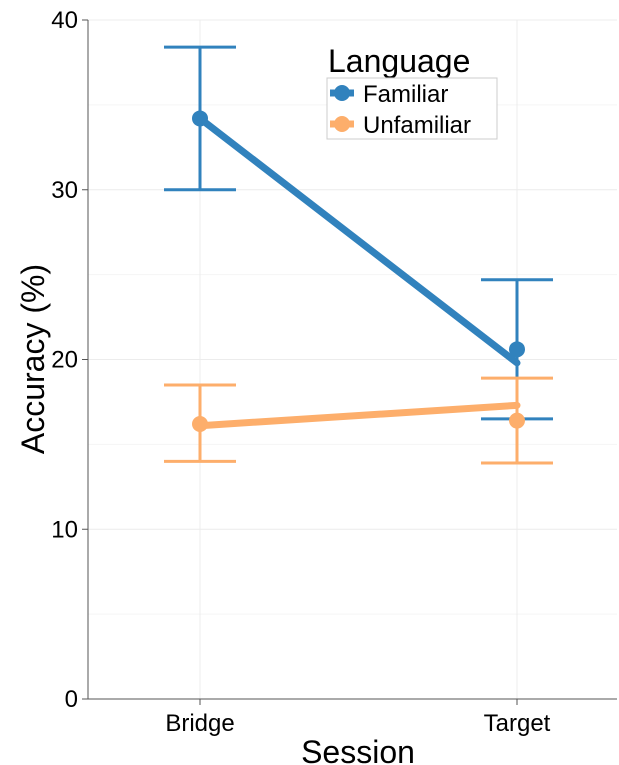  I want to click on y-tick-label: 30, so click(64, 190).